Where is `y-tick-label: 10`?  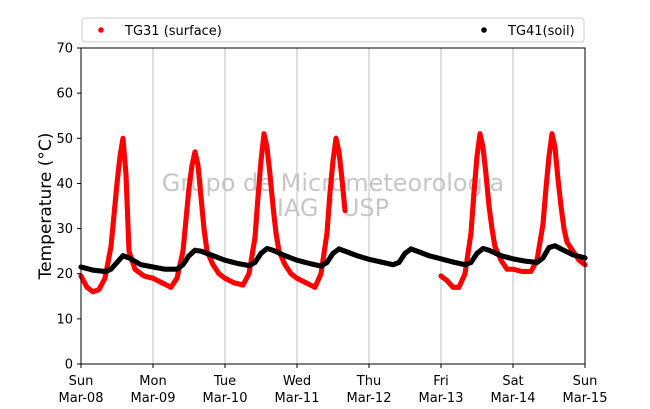 y-tick-label: 10 is located at coordinates (64, 319).